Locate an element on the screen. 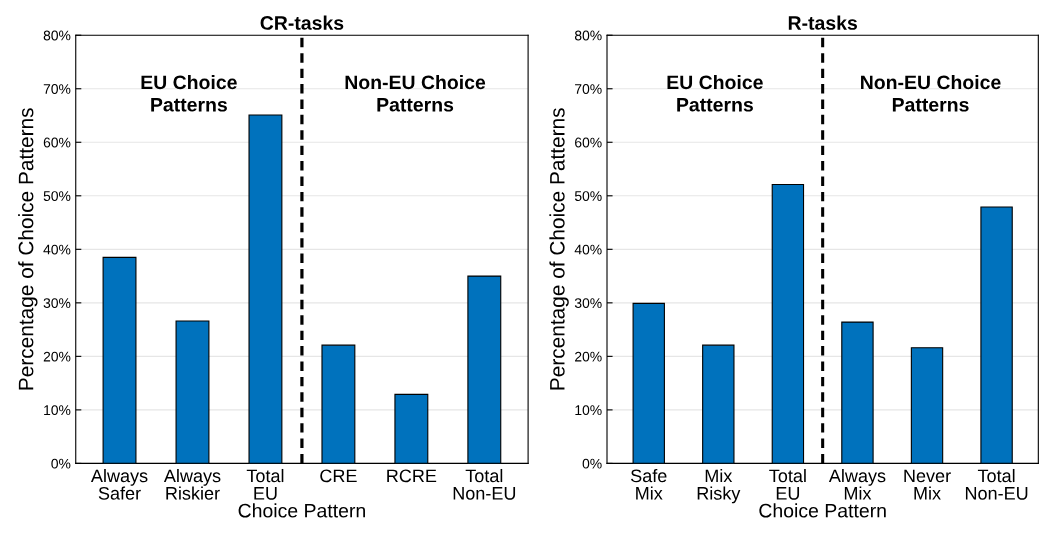  chart-title: CR-tasks is located at coordinates (302, 22).